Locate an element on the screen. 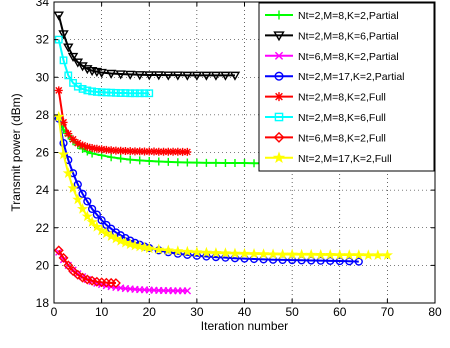 The image size is (450, 348). legend-item: Nt=2,M=8,K=6,Partial is located at coordinates (332, 36).